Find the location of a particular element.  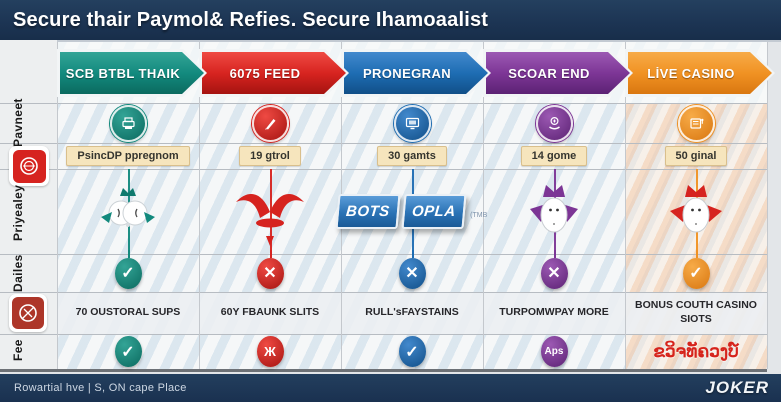

row-label-payment: Pavneet is located at coordinates (18, 123).